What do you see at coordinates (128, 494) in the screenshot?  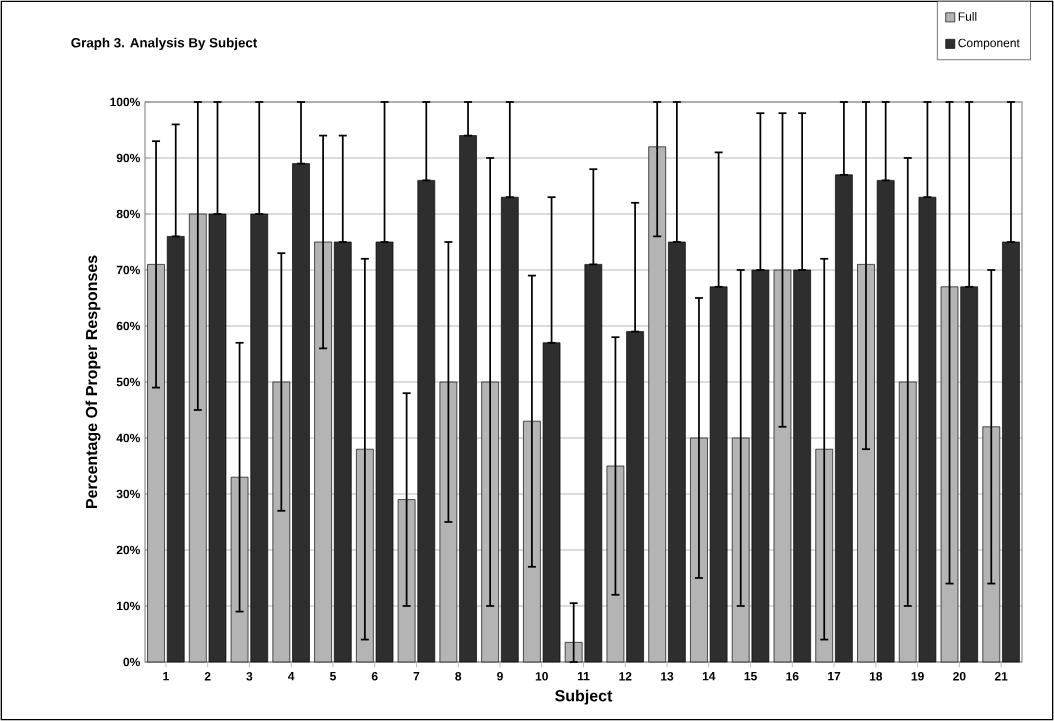 I see `y-tick-label: 30%` at bounding box center [128, 494].